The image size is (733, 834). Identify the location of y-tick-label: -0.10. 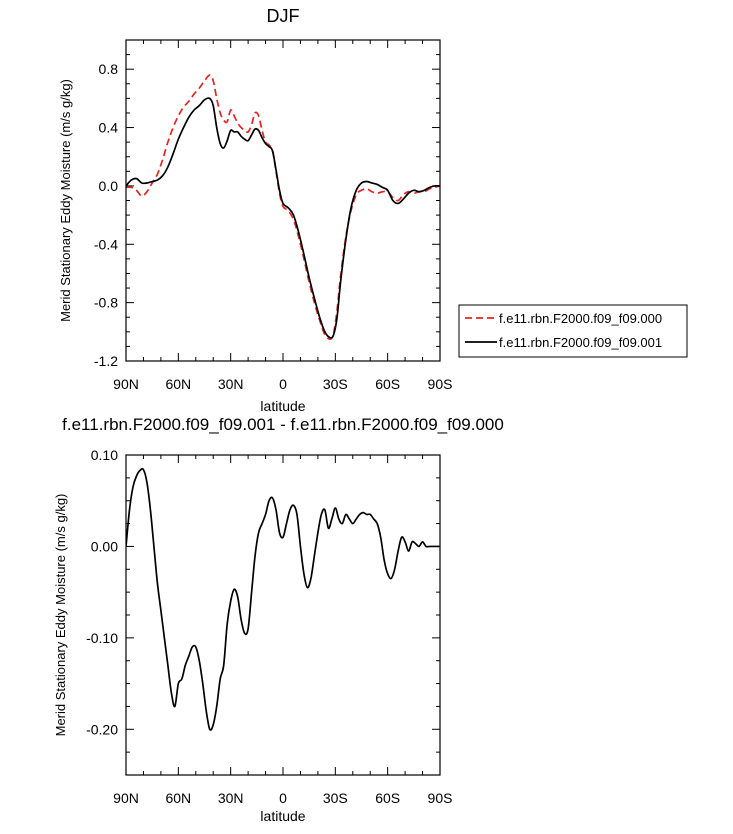
(102, 638).